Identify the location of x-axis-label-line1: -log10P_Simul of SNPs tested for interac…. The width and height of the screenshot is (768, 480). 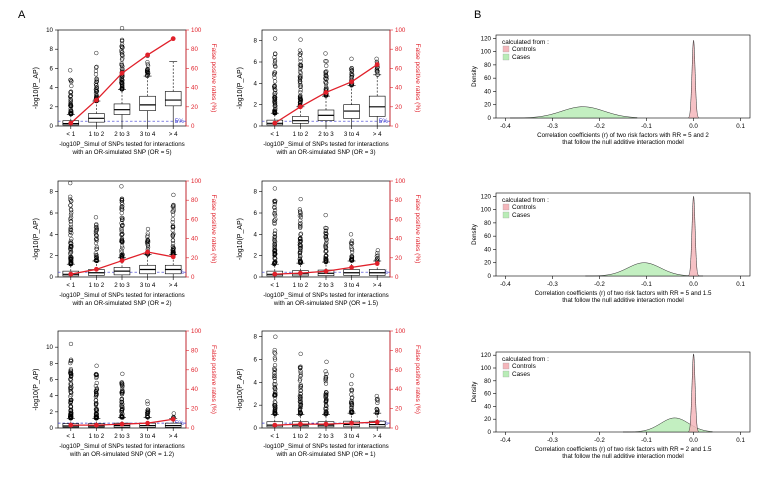
(122, 144).